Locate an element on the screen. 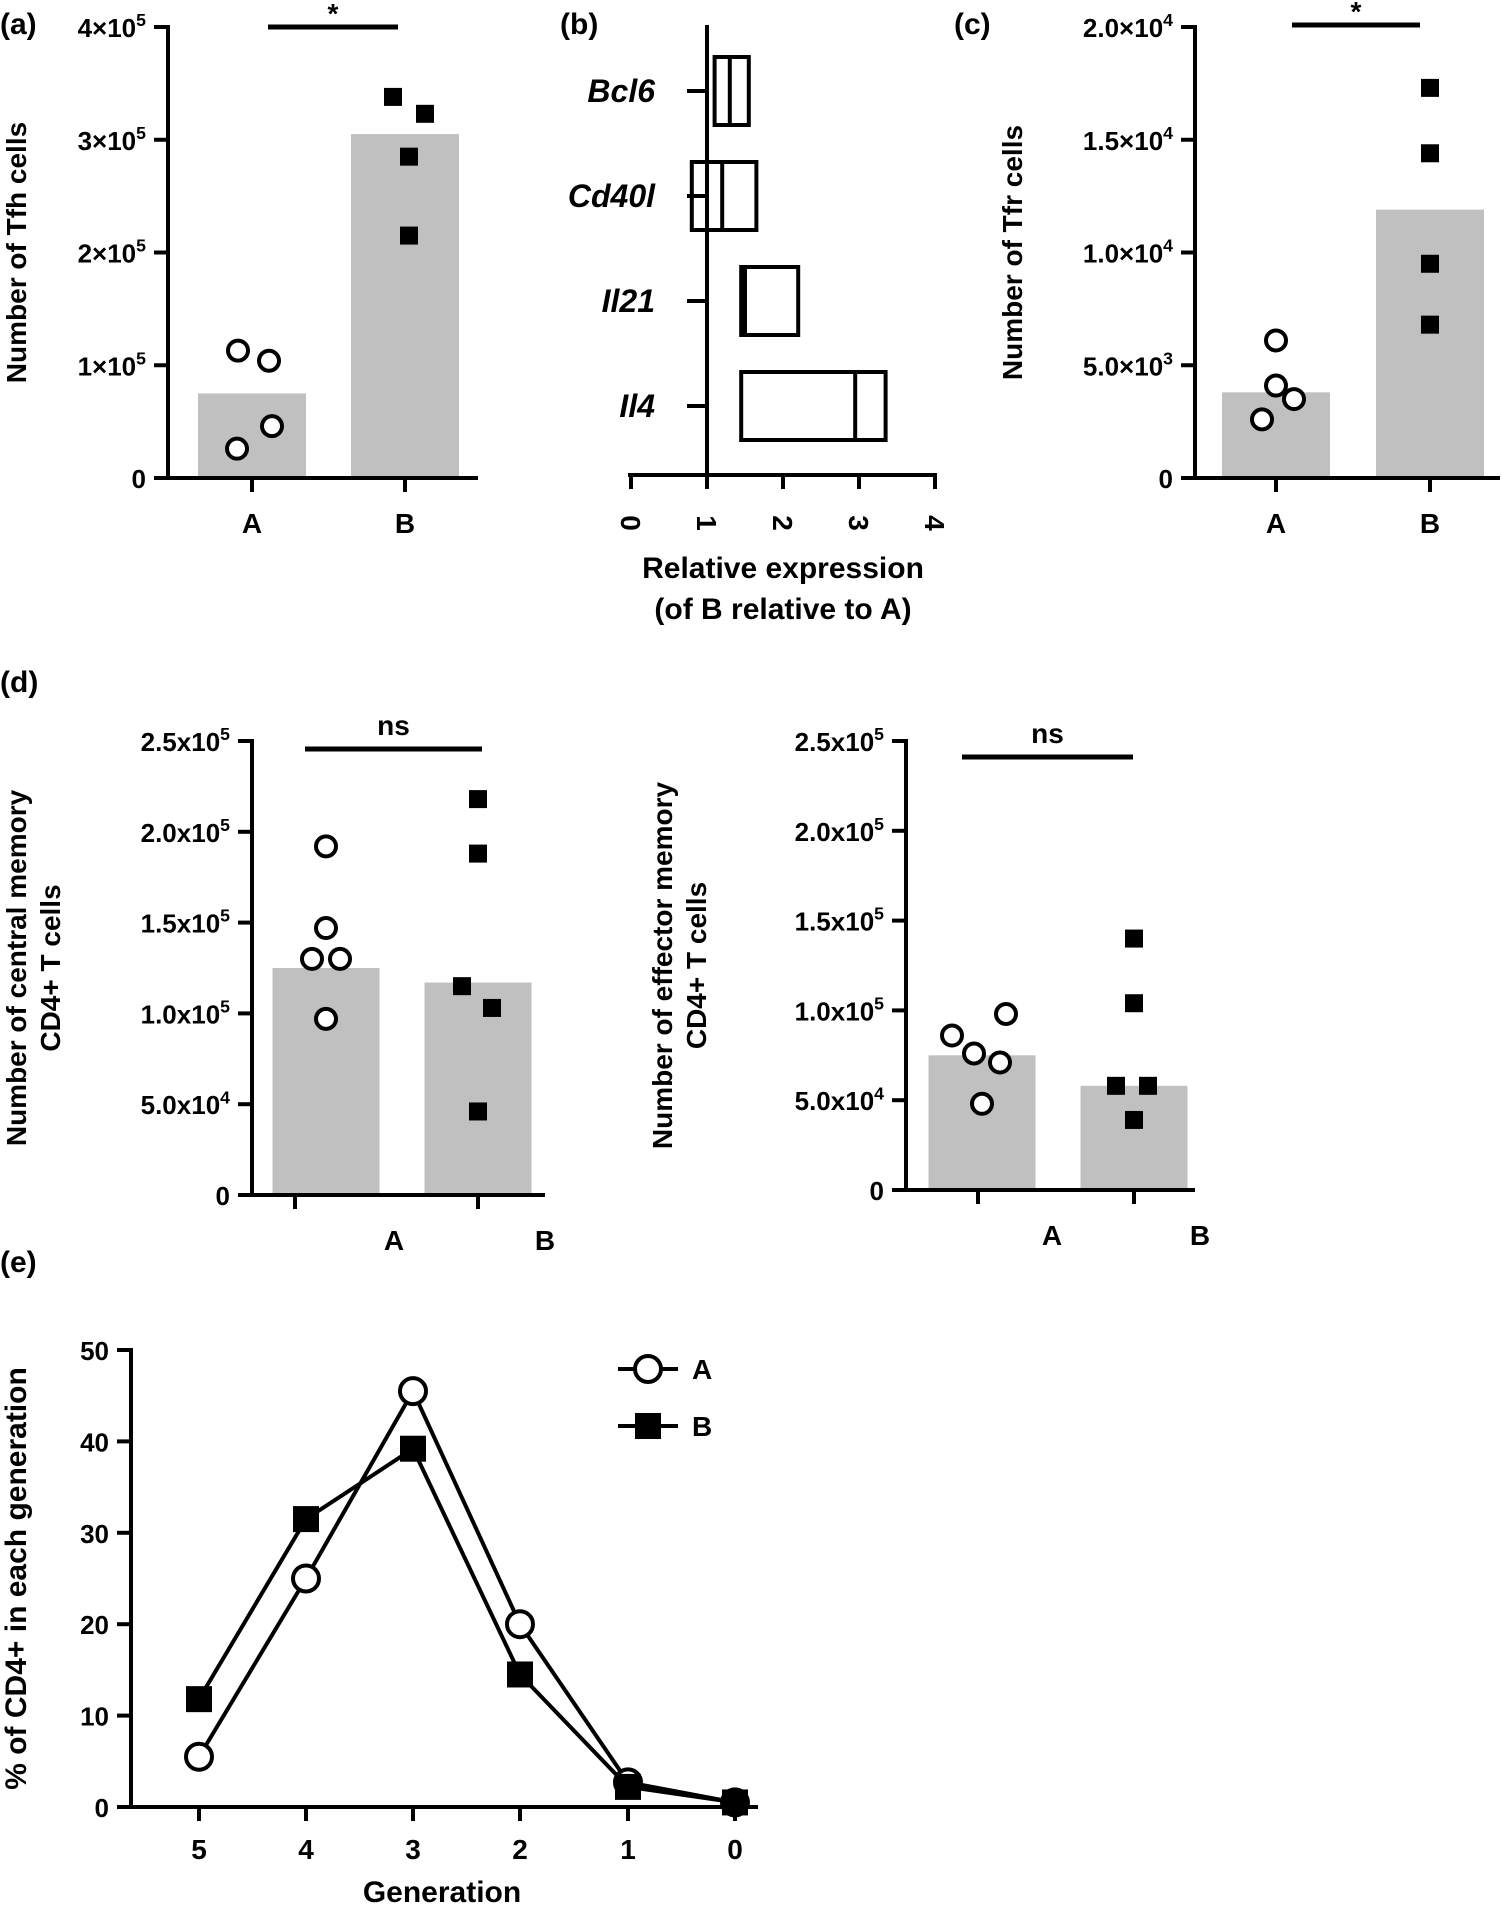  y-tick-label: 2.0×10⁴ is located at coordinates (1128, 26).